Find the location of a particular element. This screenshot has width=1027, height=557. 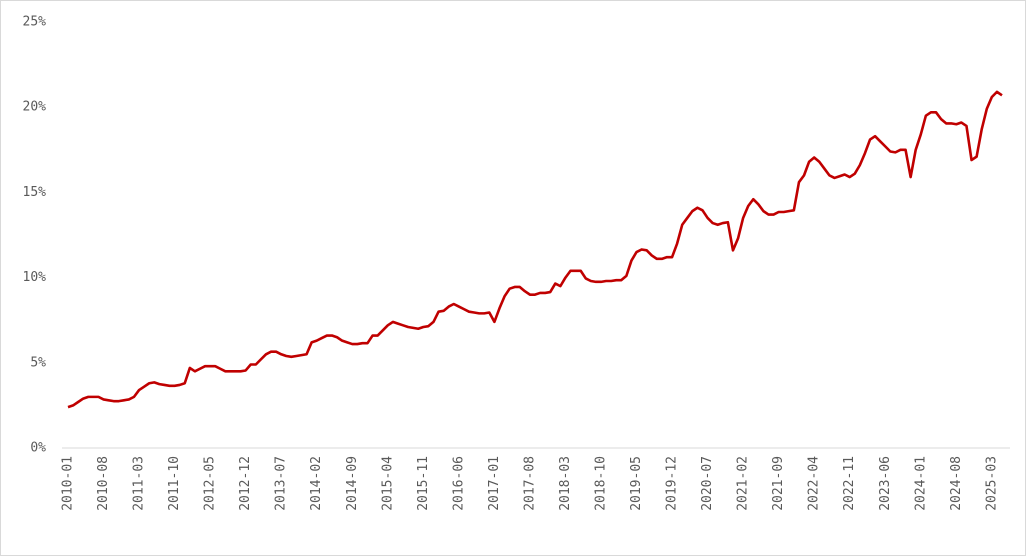

x-tick-label: 2022-04 is located at coordinates (814, 483).